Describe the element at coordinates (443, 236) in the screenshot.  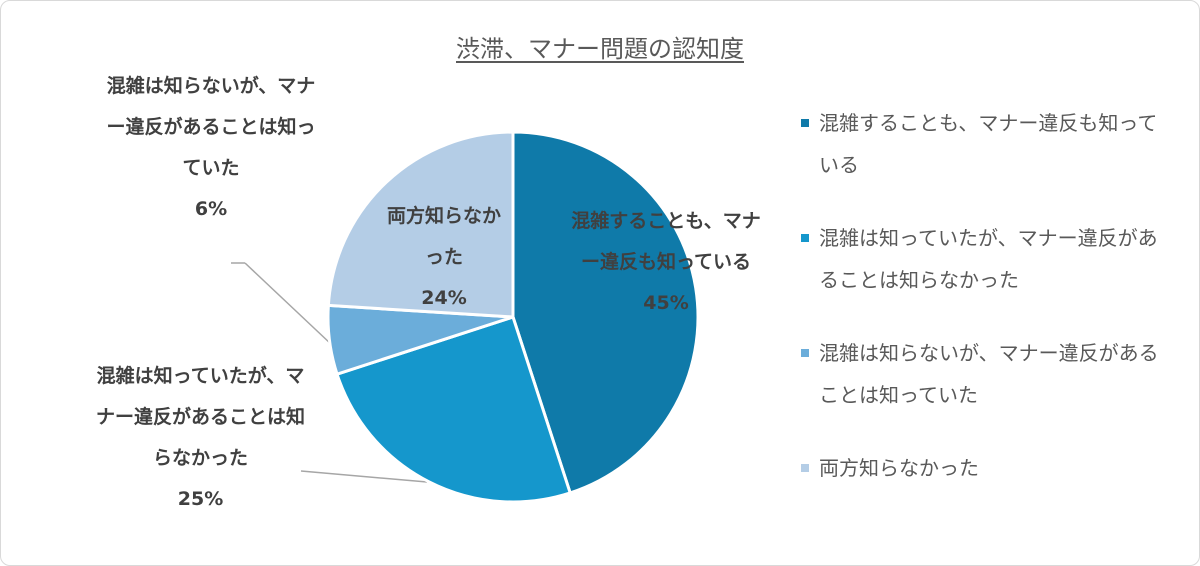
I see `data-label-category: 両方知らなかった` at that location.